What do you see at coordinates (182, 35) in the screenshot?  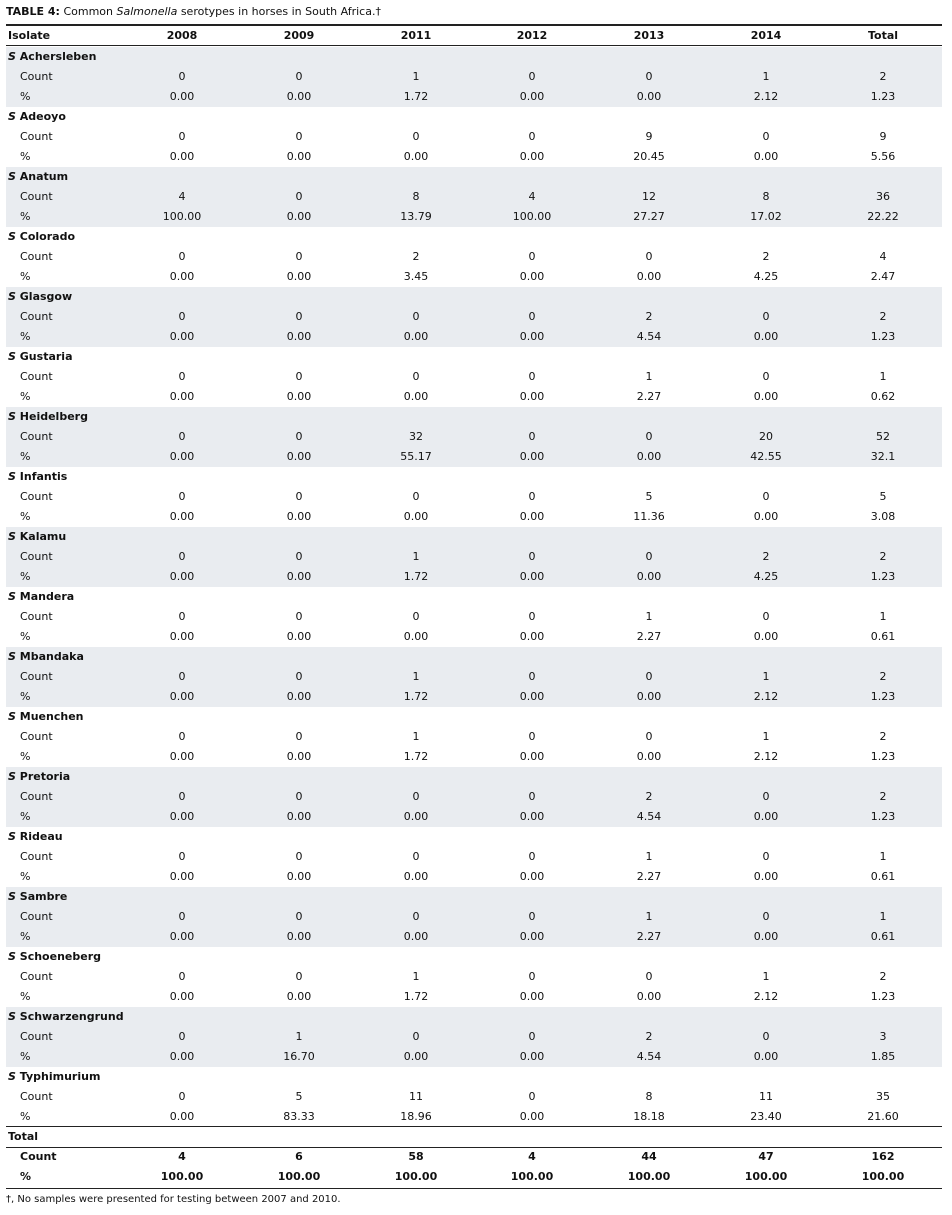 I see `column-header: 2008` at bounding box center [182, 35].